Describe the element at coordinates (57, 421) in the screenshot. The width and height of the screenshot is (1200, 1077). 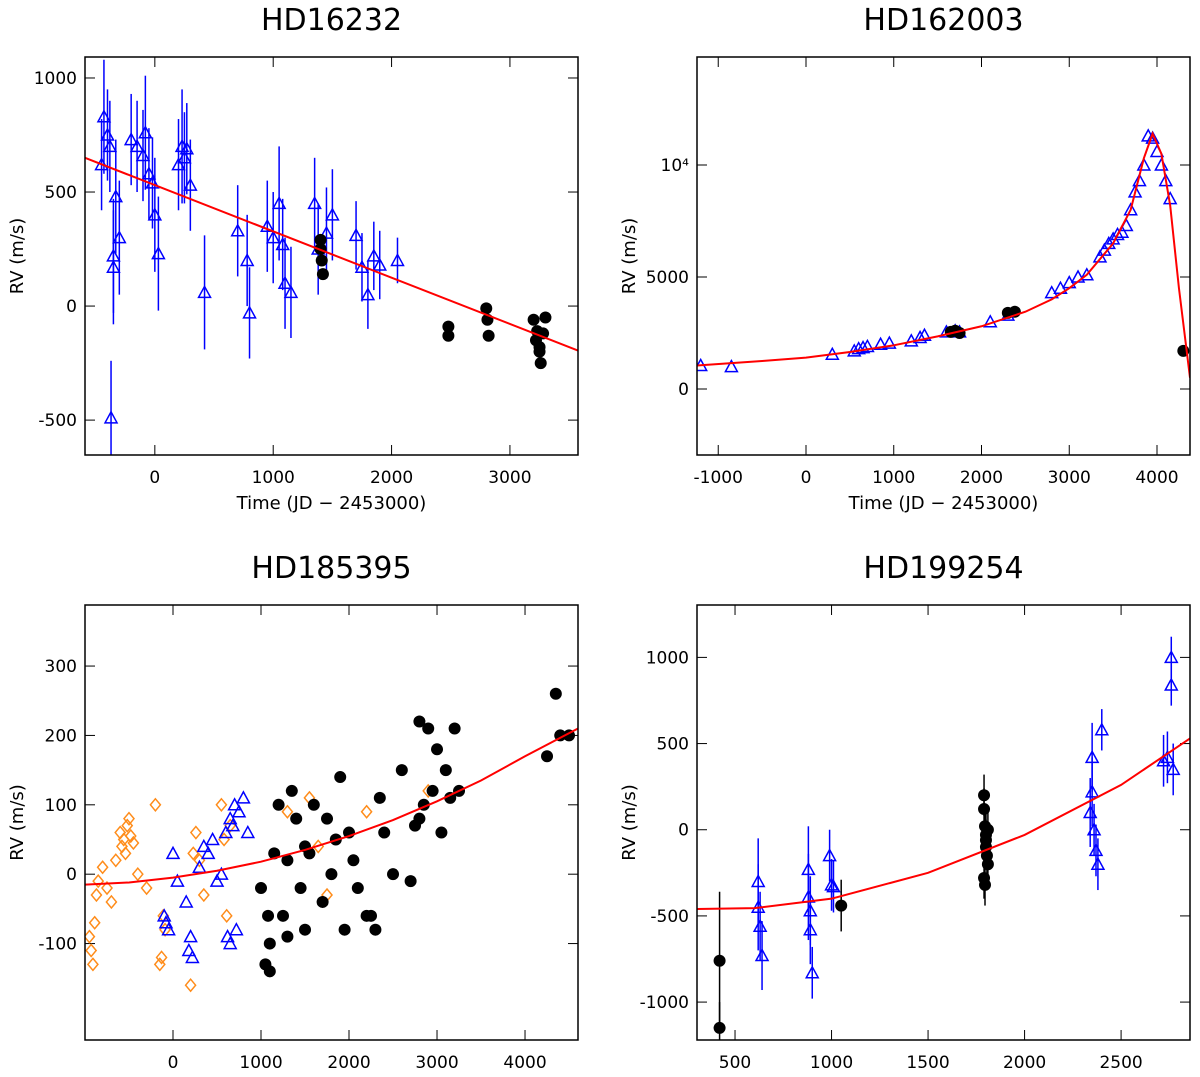
I see `y-tick-label: -500` at that location.